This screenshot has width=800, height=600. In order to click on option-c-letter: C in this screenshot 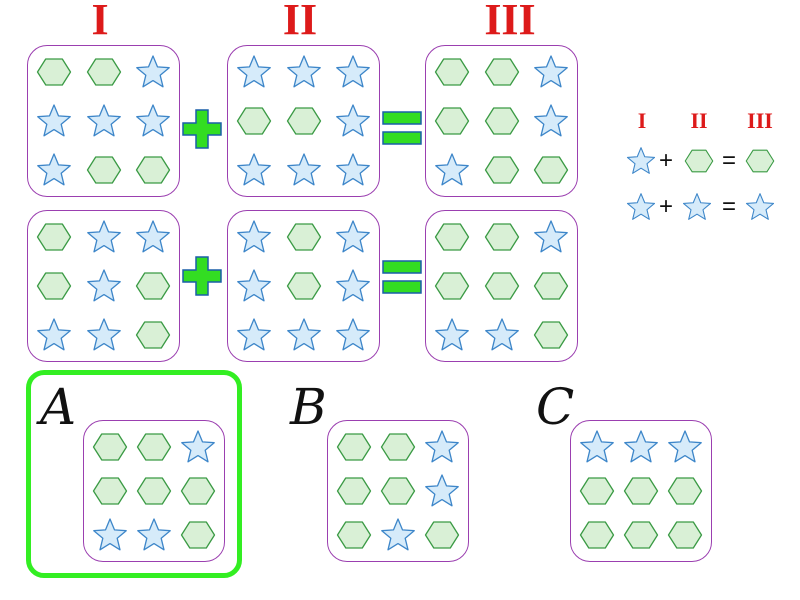, I will do `click(555, 407)`.